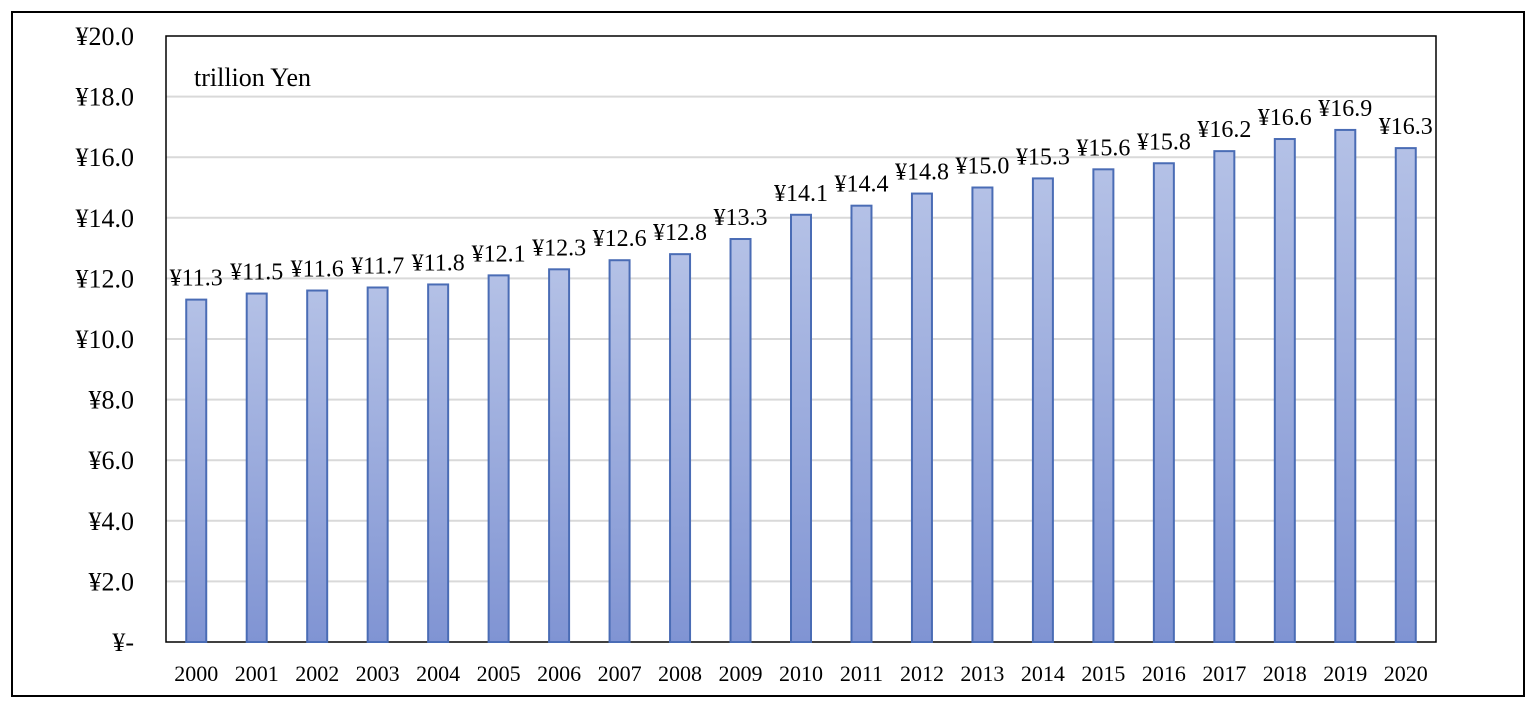 The image size is (1536, 715). I want to click on data-label-2013: ¥15.0, so click(982, 167).